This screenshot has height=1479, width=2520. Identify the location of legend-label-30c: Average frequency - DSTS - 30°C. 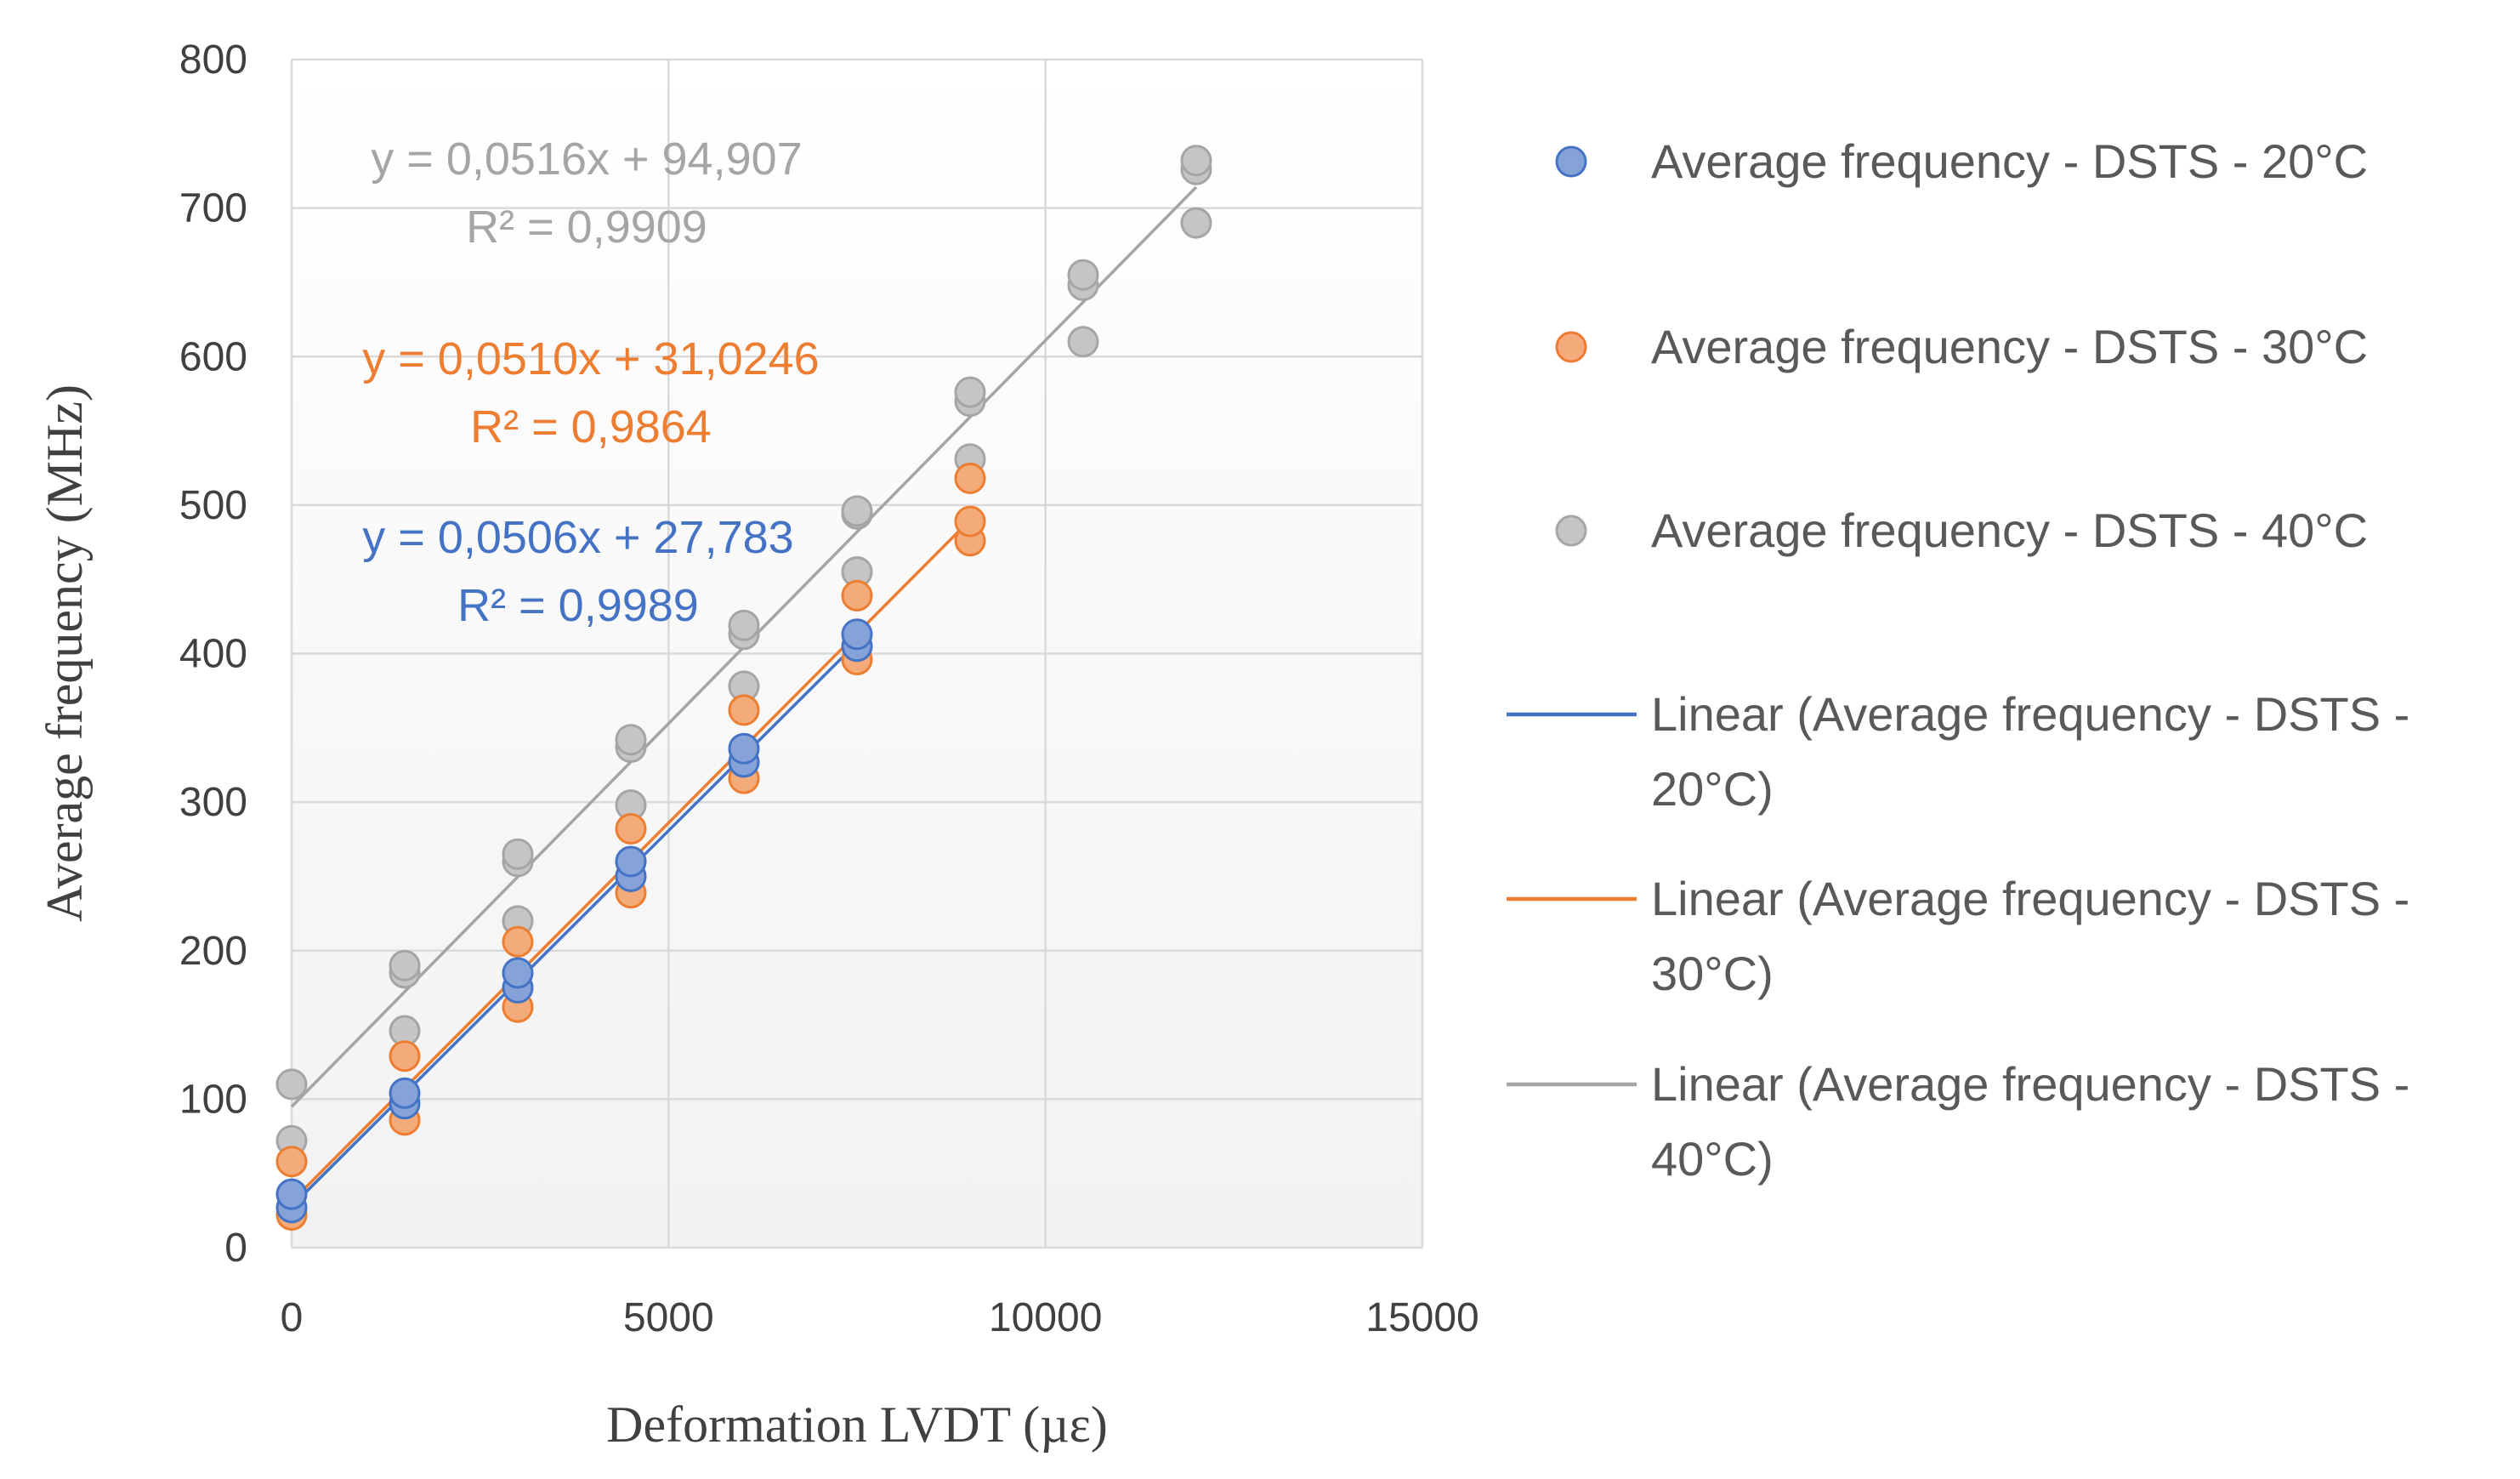
(2010, 346).